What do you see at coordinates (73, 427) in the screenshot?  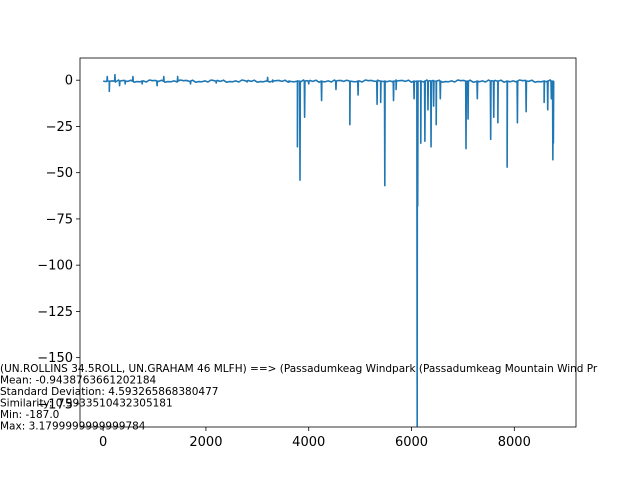 I see `annotation-line: Max: 3.1799999999999784` at bounding box center [73, 427].